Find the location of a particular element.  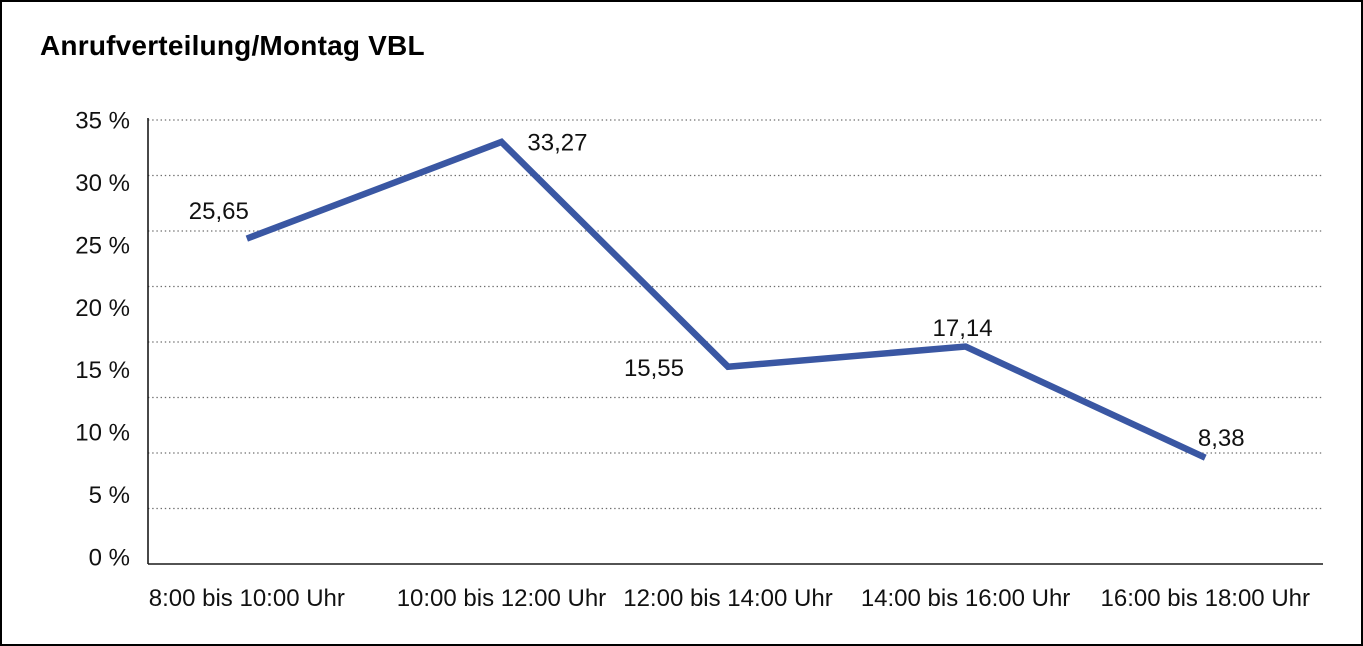

x-axis-category-label: 16:00 bis 18:00 Uhr is located at coordinates (1205, 598).